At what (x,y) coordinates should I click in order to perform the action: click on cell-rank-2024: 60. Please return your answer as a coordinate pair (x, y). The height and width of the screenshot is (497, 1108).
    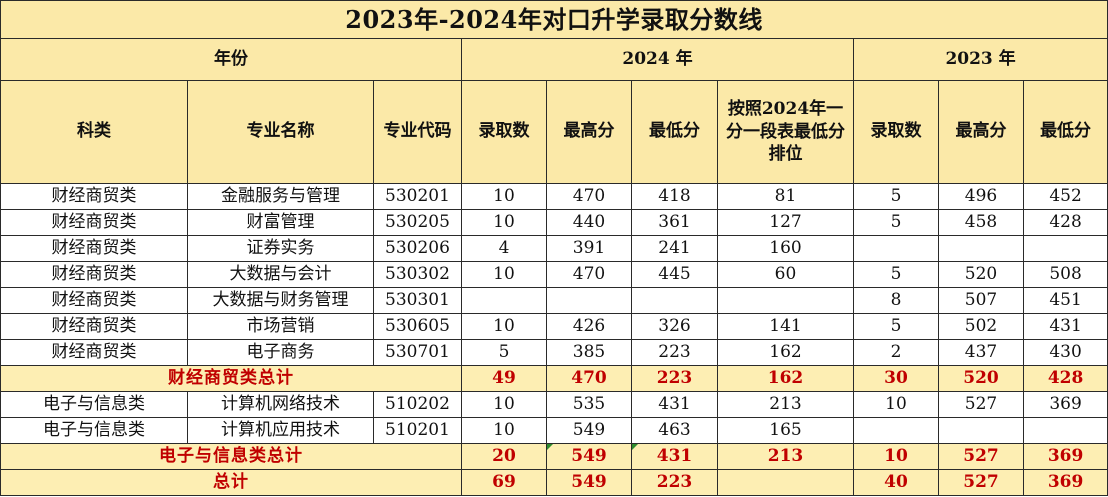
    Looking at the image, I should click on (785, 274).